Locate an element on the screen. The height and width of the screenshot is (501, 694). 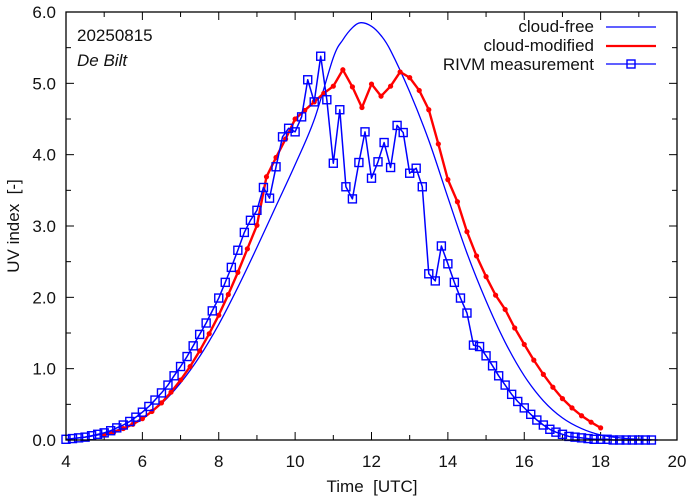
x-tick-label: 10 is located at coordinates (295, 461).